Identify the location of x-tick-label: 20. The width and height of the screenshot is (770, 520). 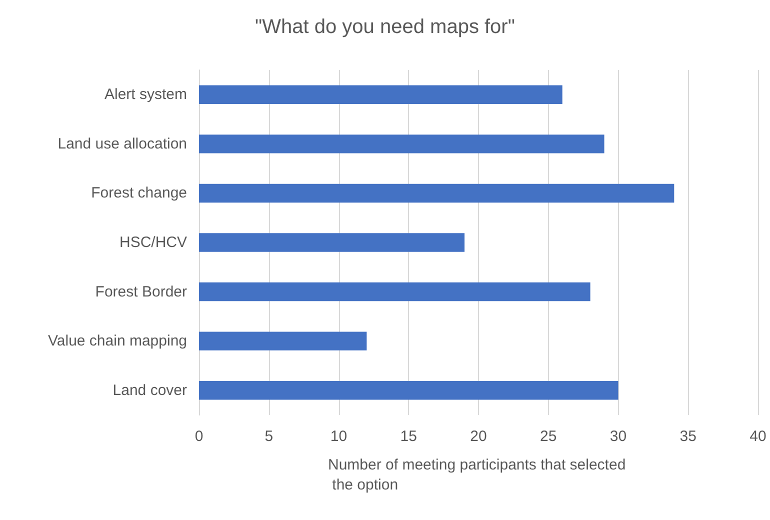
(478, 436).